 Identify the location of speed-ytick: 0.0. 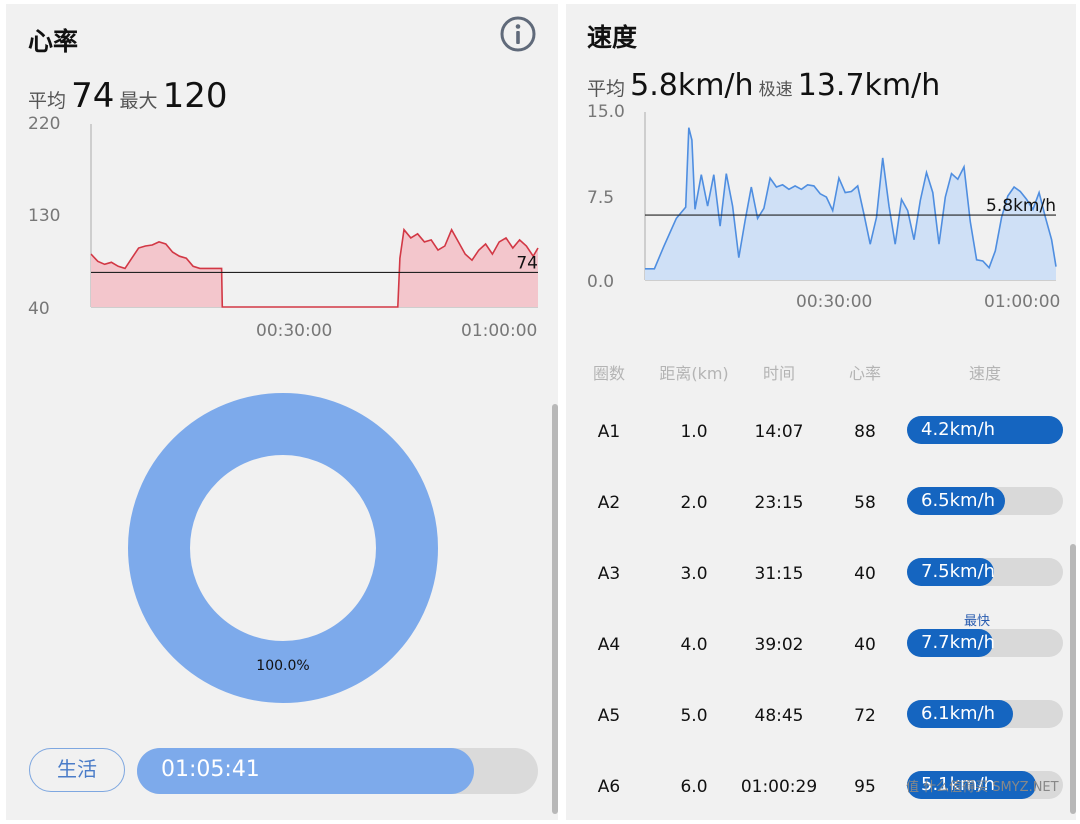
(601, 282).